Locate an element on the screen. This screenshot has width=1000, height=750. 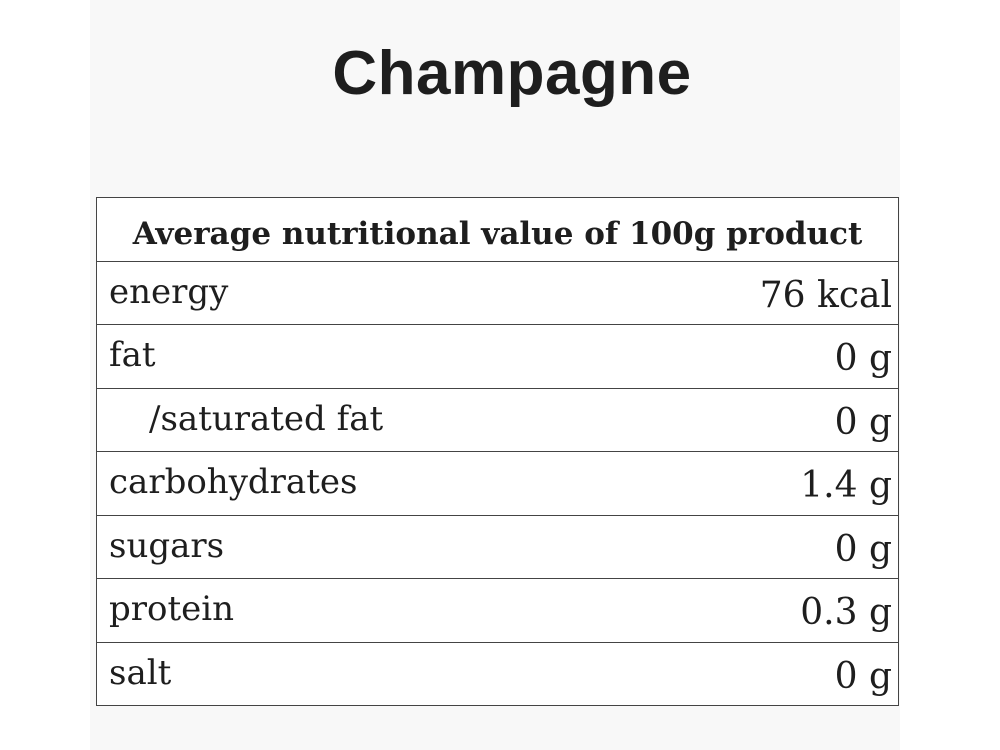
nutrient-label: protein is located at coordinates (172, 609).